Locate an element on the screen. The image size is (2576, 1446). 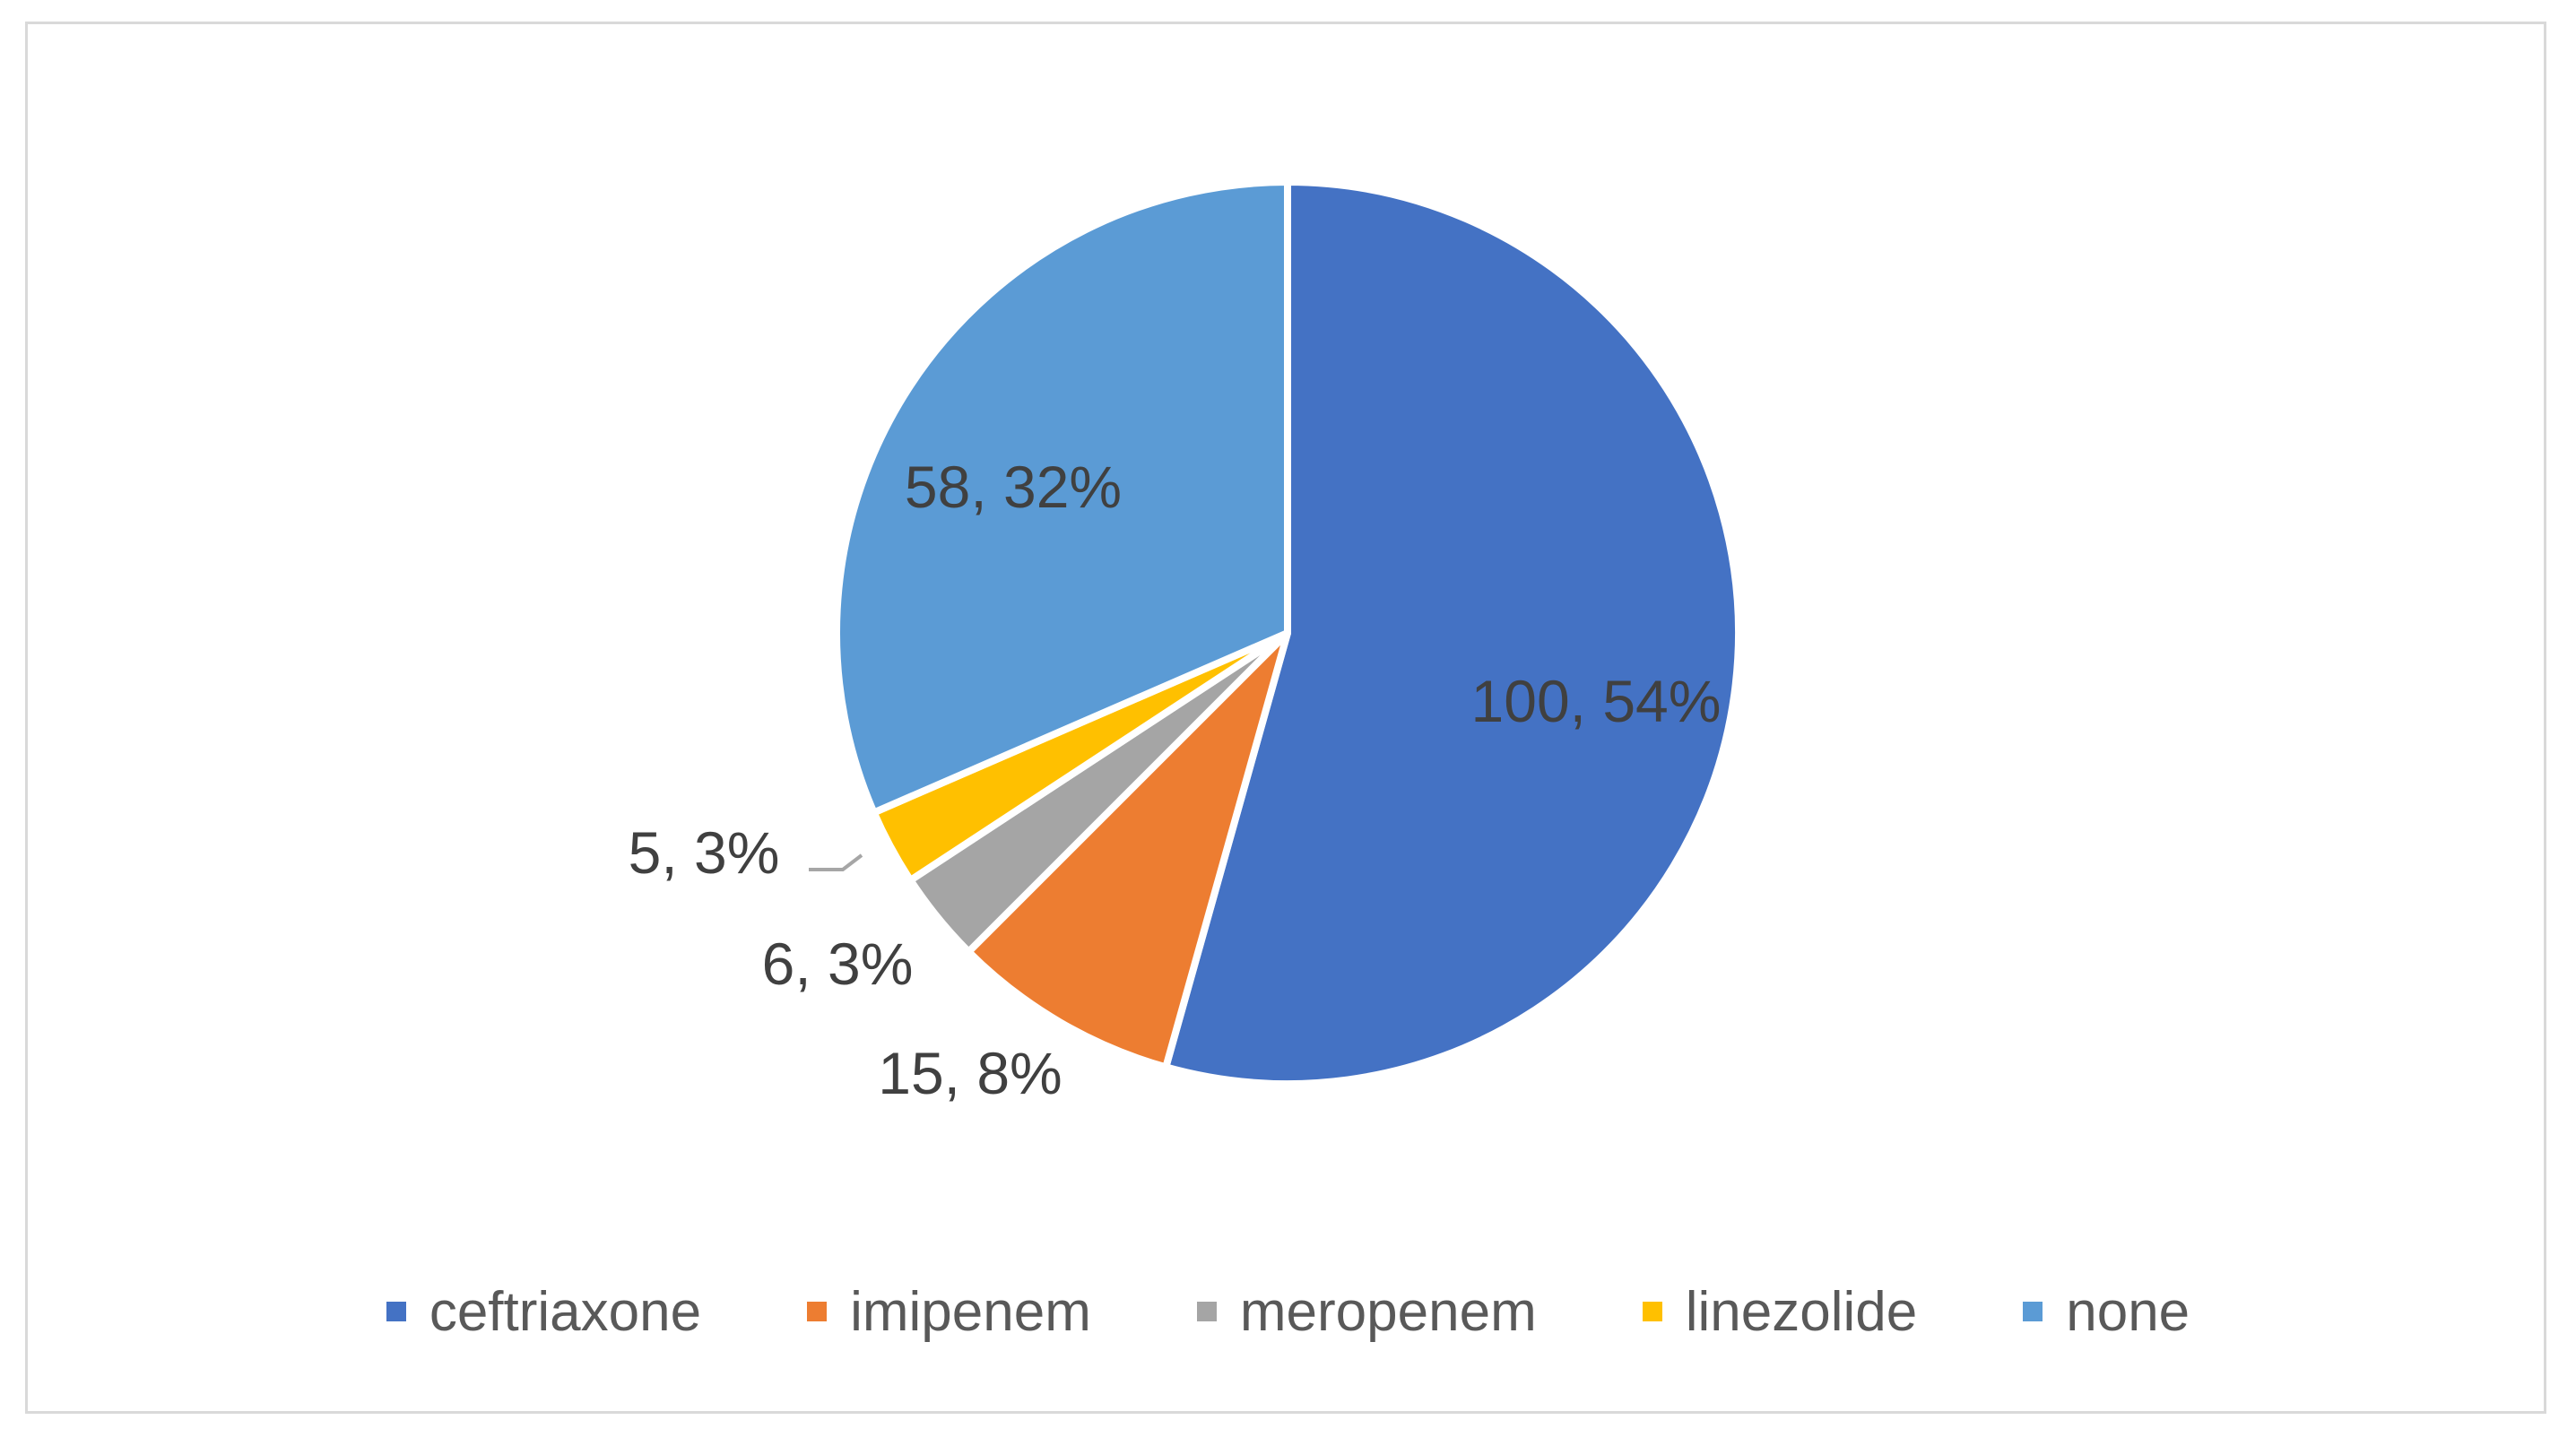
leader-lines is located at coordinates (836, 862).